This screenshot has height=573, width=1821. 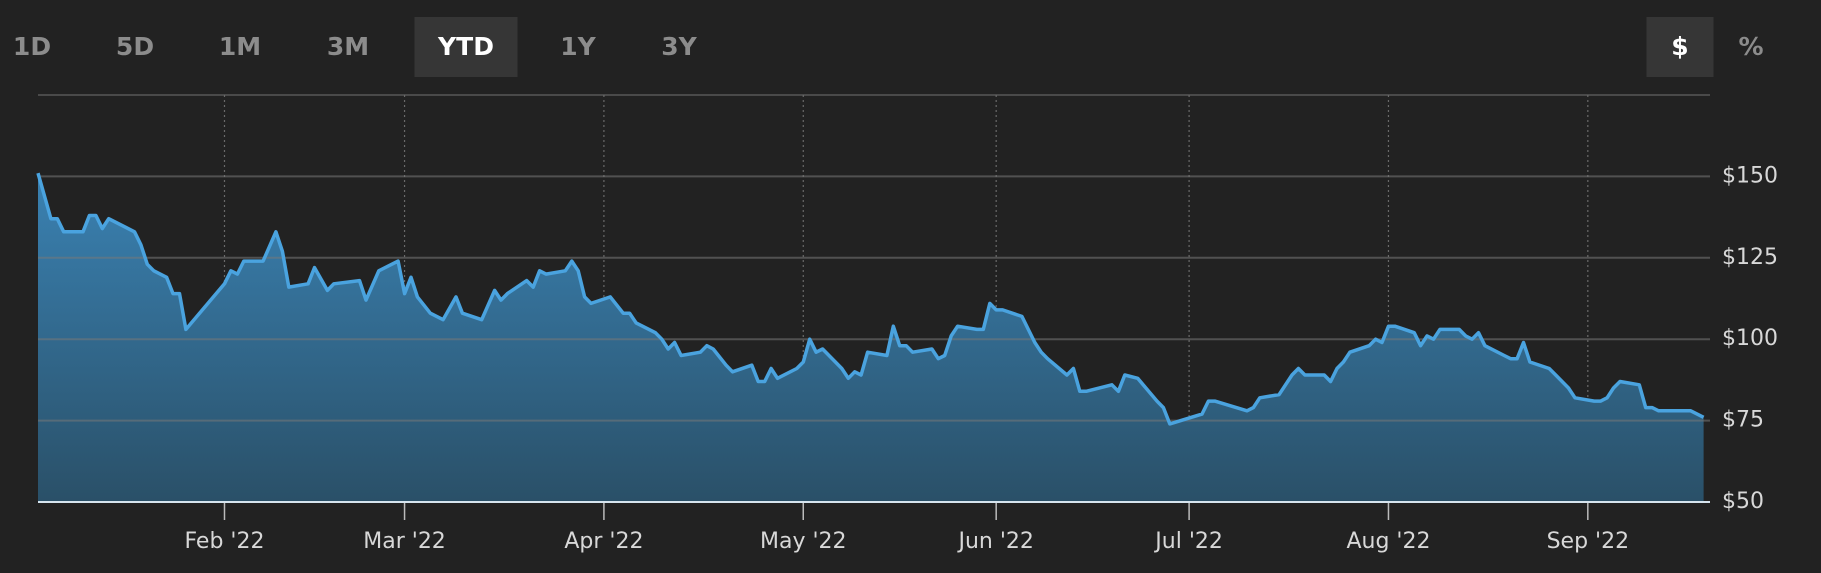 What do you see at coordinates (404, 541) in the screenshot?
I see `x-tick-label: Mar '22` at bounding box center [404, 541].